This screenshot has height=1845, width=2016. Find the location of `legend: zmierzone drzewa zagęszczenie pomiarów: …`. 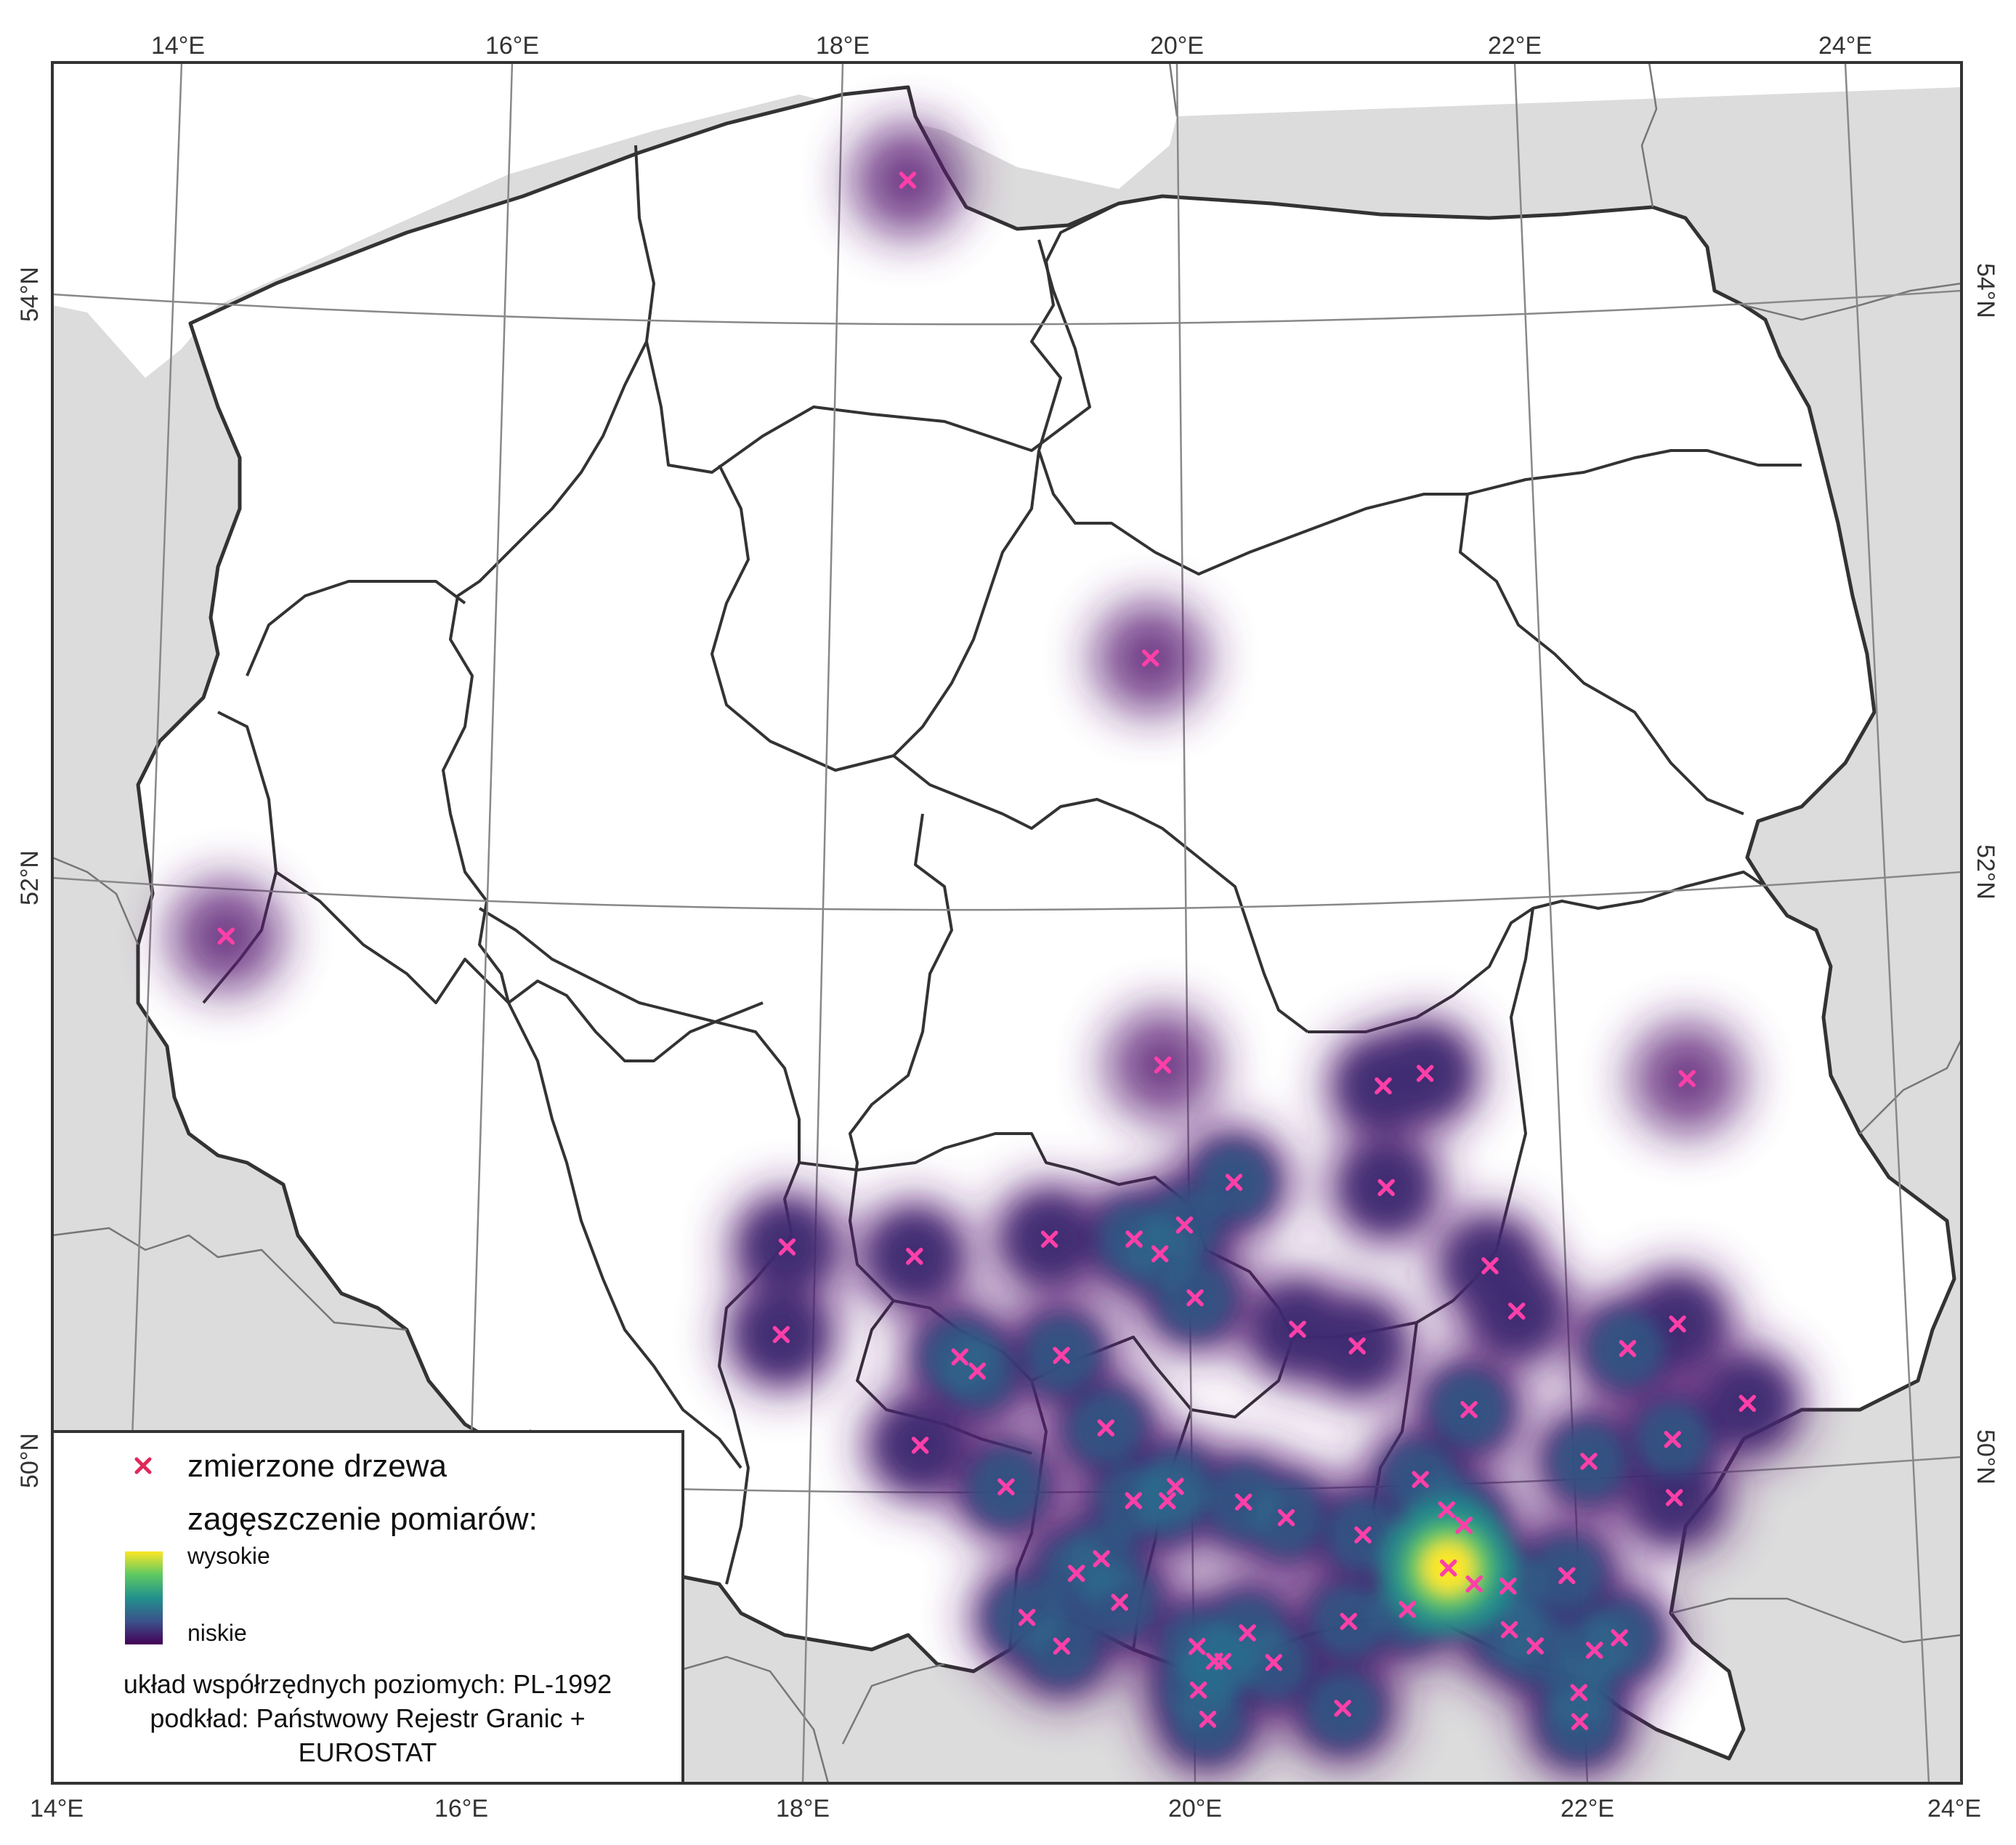

legend: zmierzone drzewa zagęszczenie pomiarów: … is located at coordinates (368, 1607).